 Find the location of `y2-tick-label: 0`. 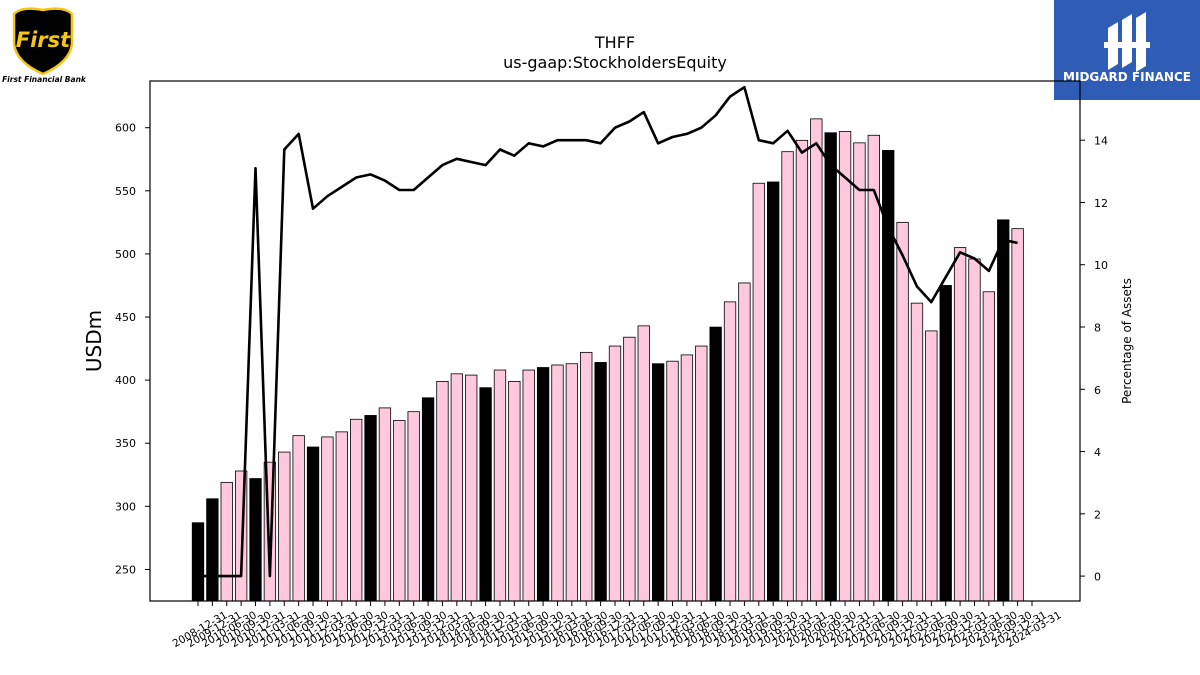

y2-tick-label: 0 is located at coordinates (1097, 577).